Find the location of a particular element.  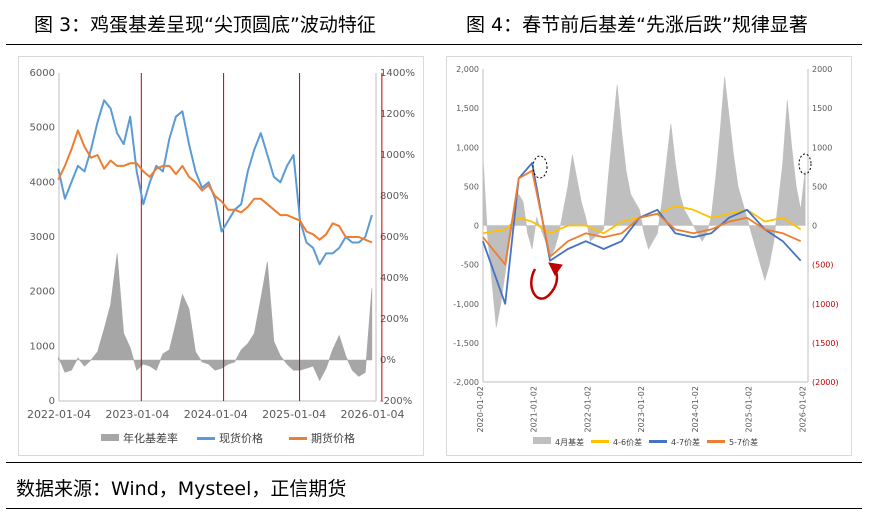

y-left-tick-label: 1,500 is located at coordinates (467, 108).